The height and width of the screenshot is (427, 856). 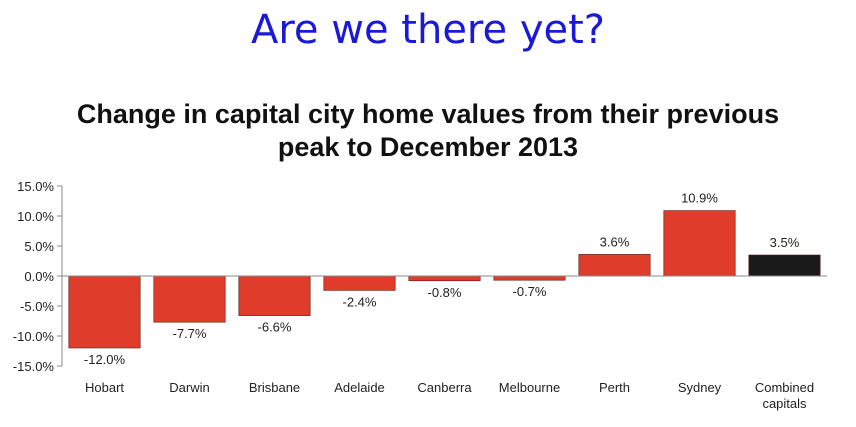 What do you see at coordinates (699, 243) in the screenshot?
I see `bar-sydney` at bounding box center [699, 243].